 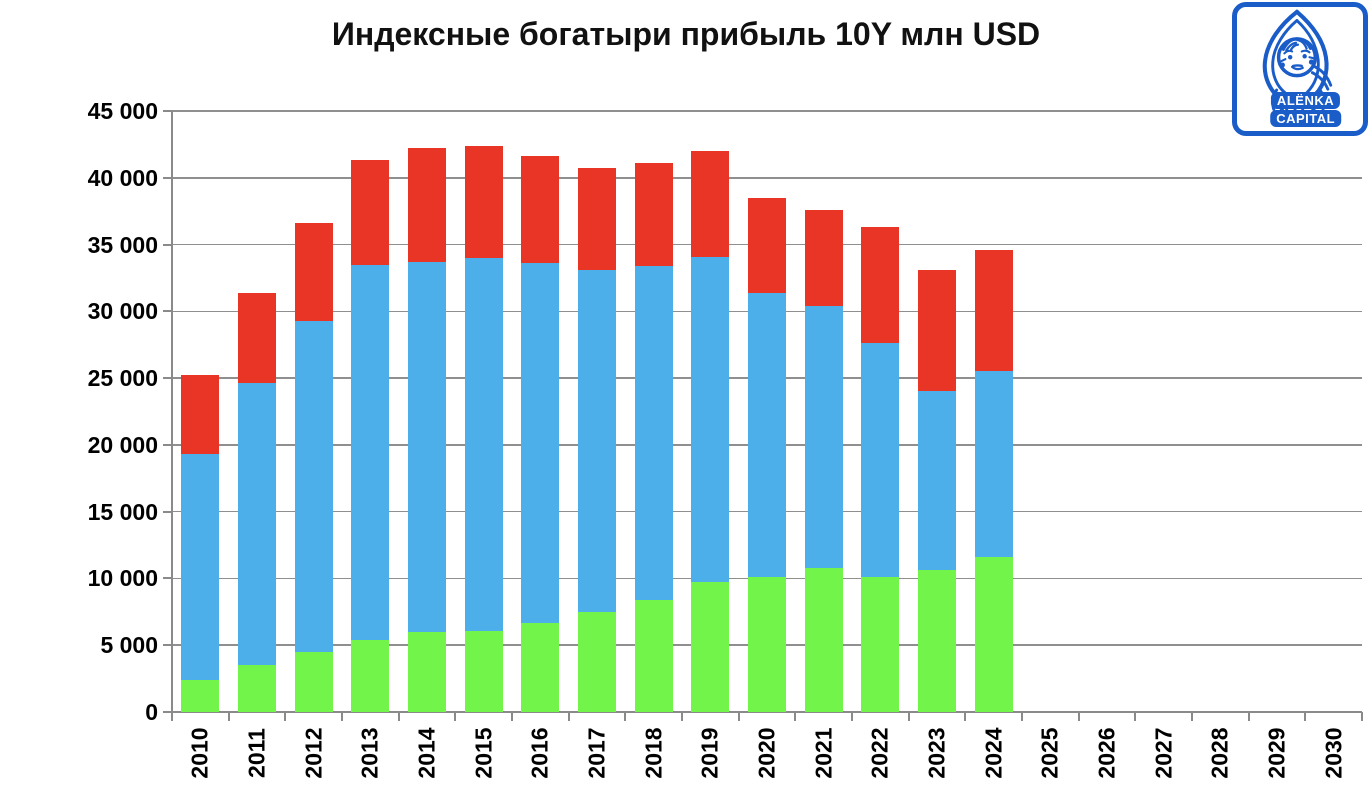 I want to click on bar-2021-blue-middle-segment, so click(x=823, y=436).